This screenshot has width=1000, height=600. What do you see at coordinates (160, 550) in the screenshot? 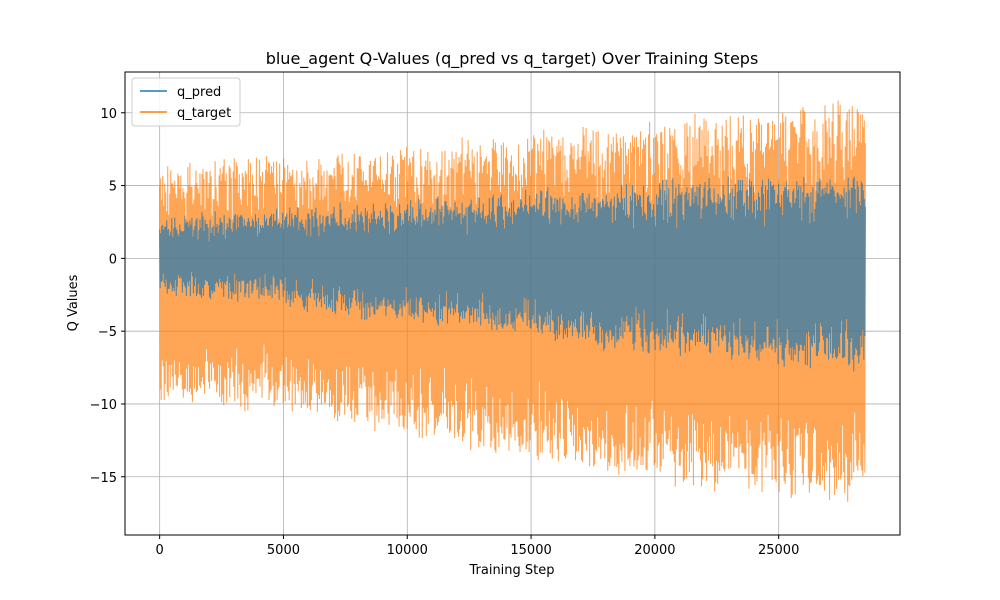
I see `x-tick-label: 0` at bounding box center [160, 550].